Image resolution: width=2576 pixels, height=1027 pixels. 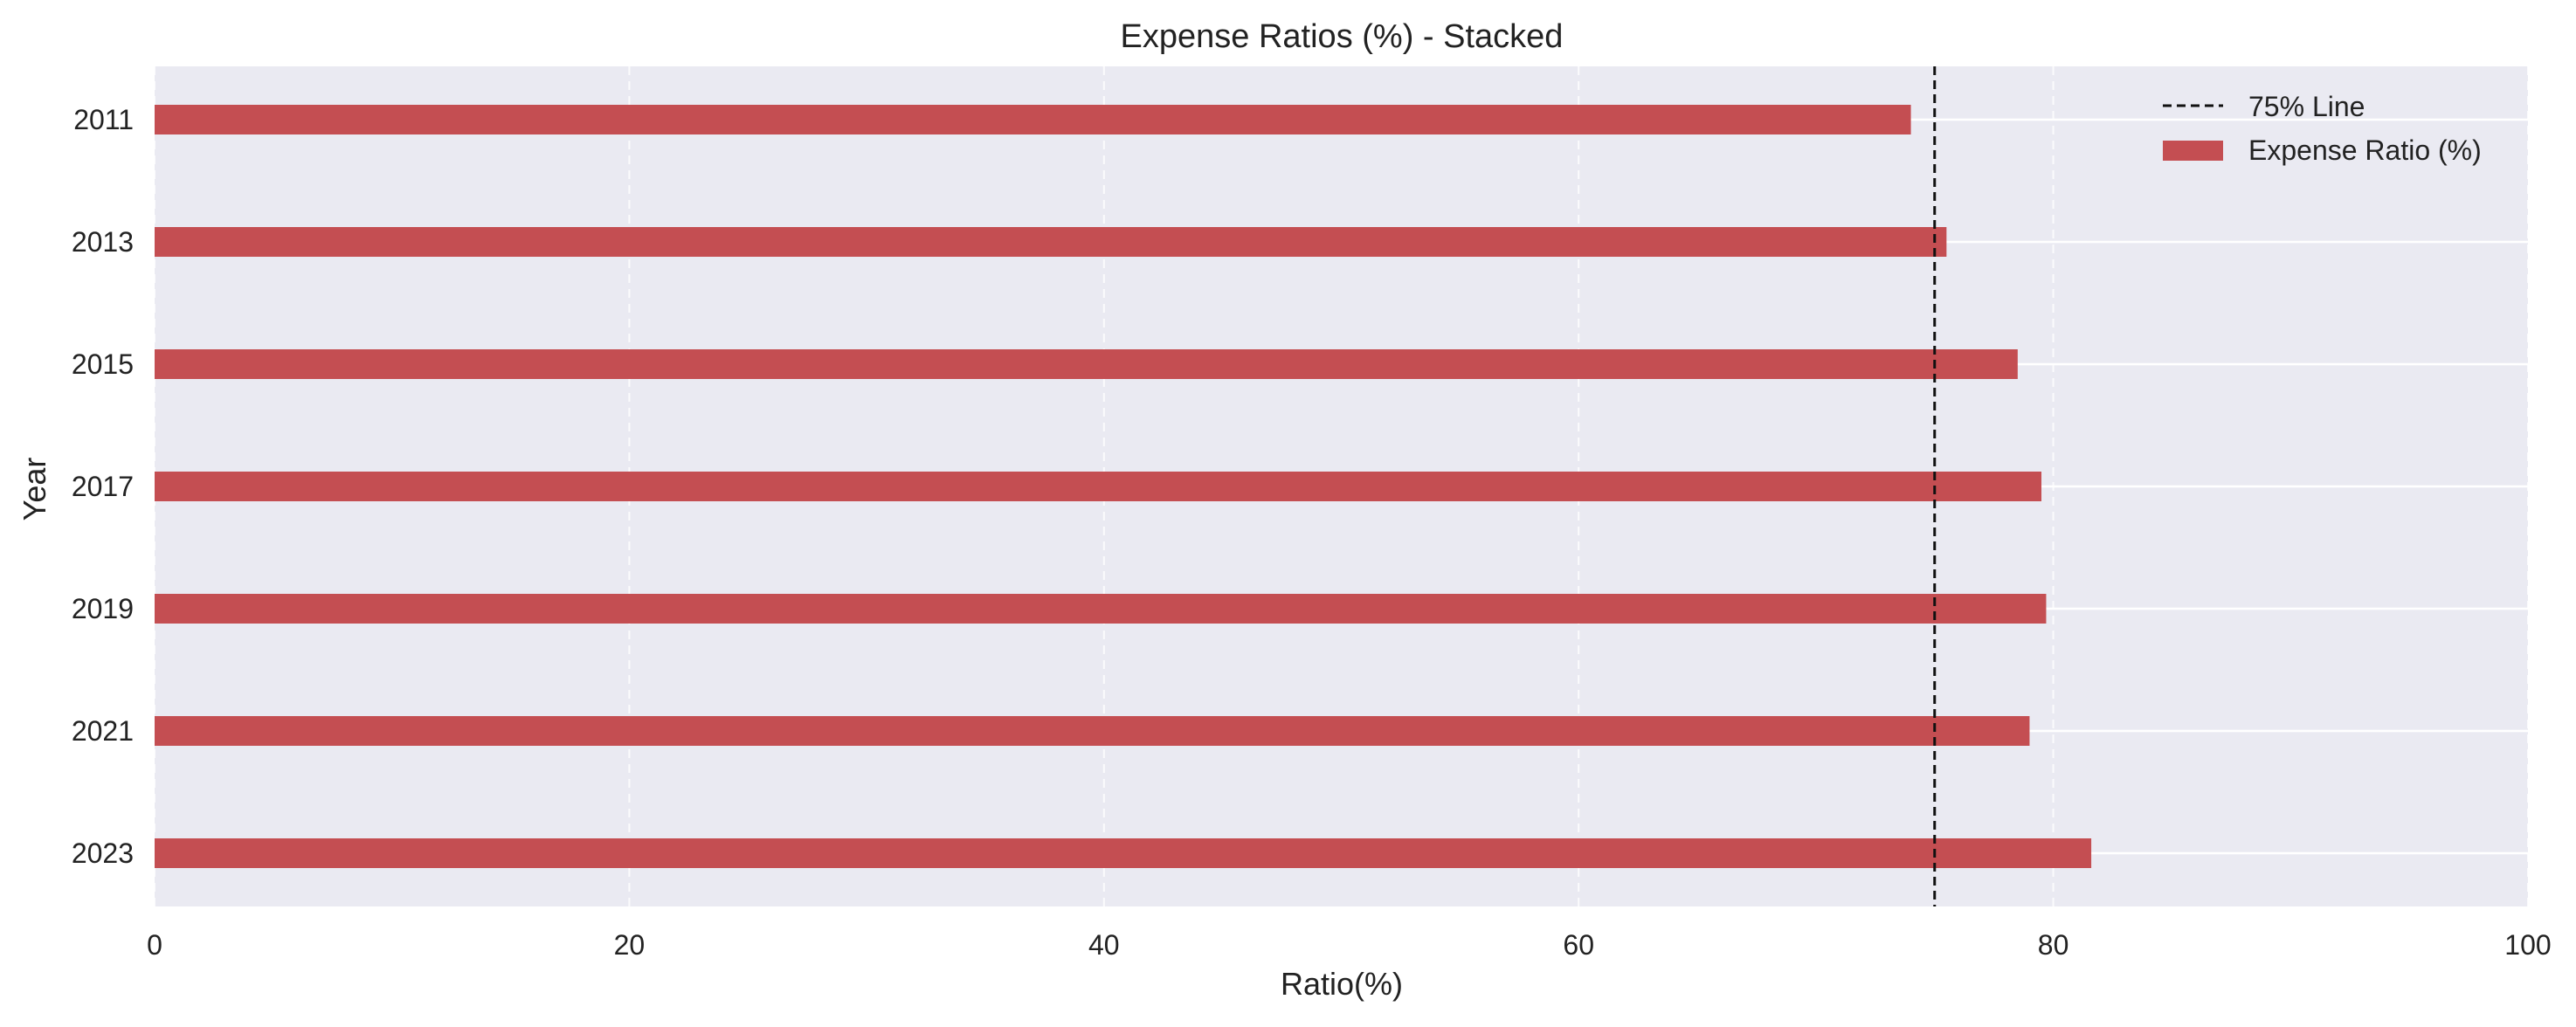 What do you see at coordinates (1578, 945) in the screenshot?
I see `x-tick-label: 60` at bounding box center [1578, 945].